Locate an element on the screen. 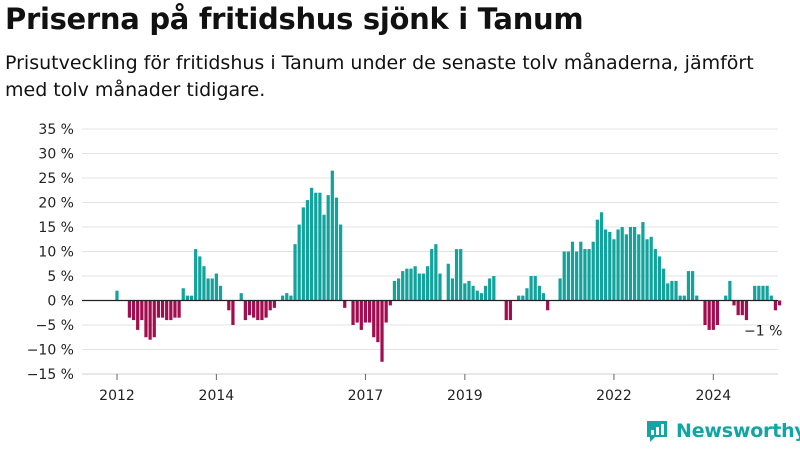  x-tick-label: 2022 is located at coordinates (614, 396).